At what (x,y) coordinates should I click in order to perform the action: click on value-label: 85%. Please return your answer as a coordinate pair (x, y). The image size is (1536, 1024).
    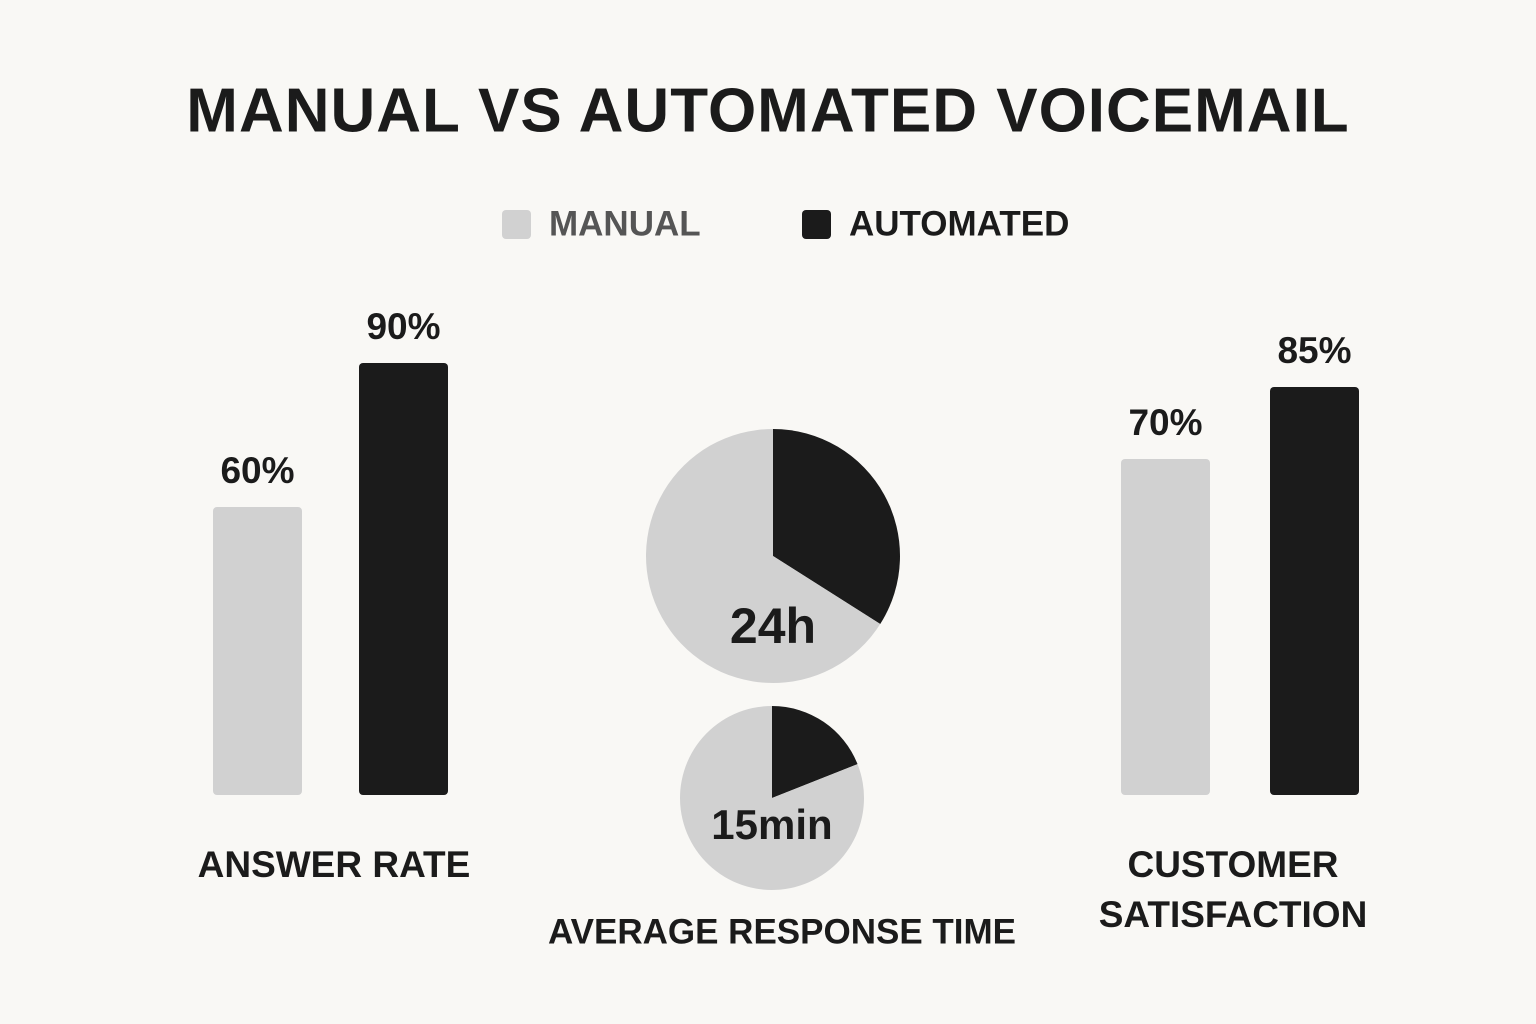
    Looking at the image, I should click on (1314, 350).